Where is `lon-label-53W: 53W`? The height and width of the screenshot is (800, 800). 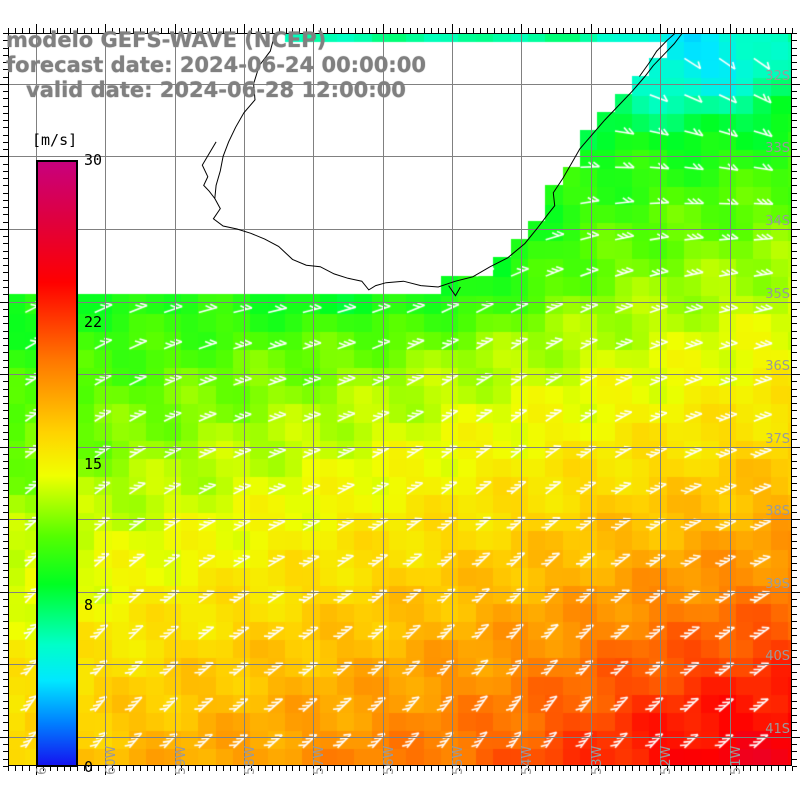 lon-label-53W: 53W is located at coordinates (597, 760).